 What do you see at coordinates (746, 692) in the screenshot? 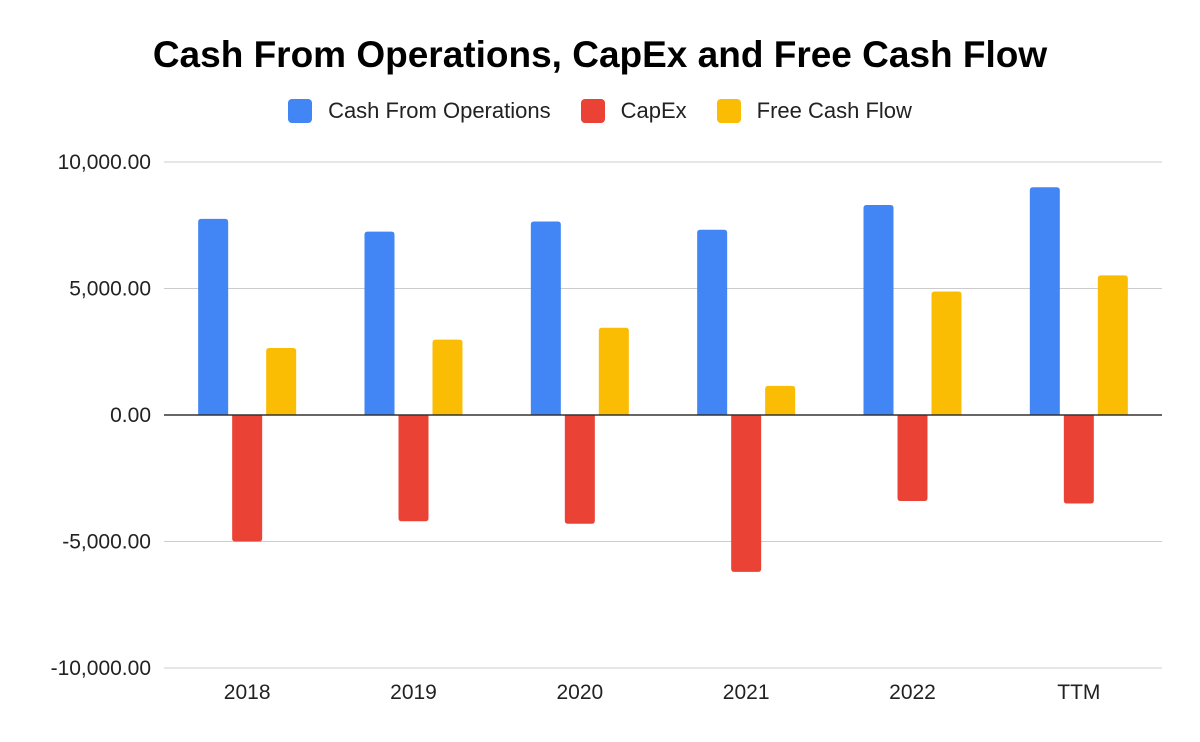
I see `x-tick-label: 2021` at bounding box center [746, 692].